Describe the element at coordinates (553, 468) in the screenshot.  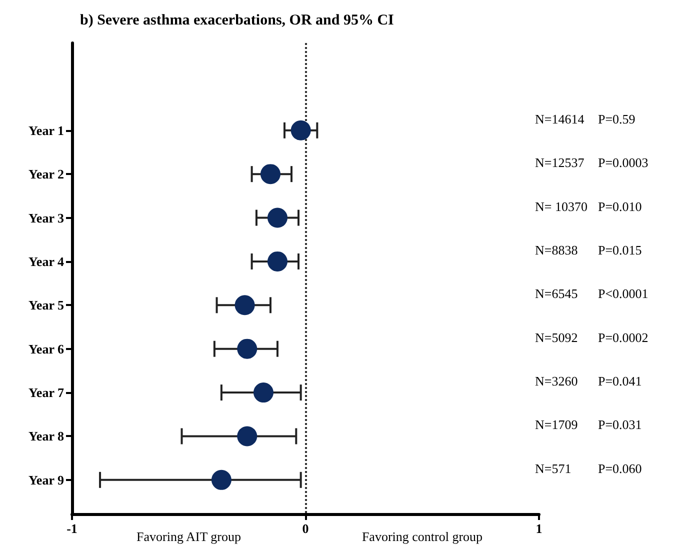
I see `annotation: N=571` at that location.